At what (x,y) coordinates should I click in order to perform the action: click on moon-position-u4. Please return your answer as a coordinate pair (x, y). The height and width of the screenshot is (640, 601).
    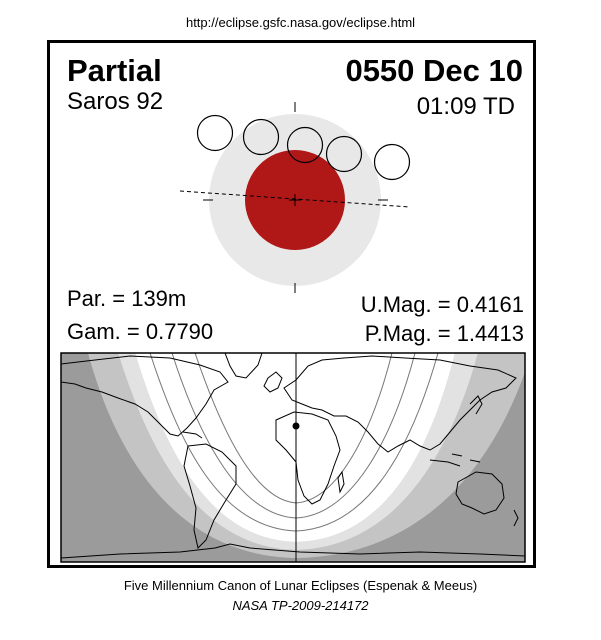
    Looking at the image, I should click on (344, 154).